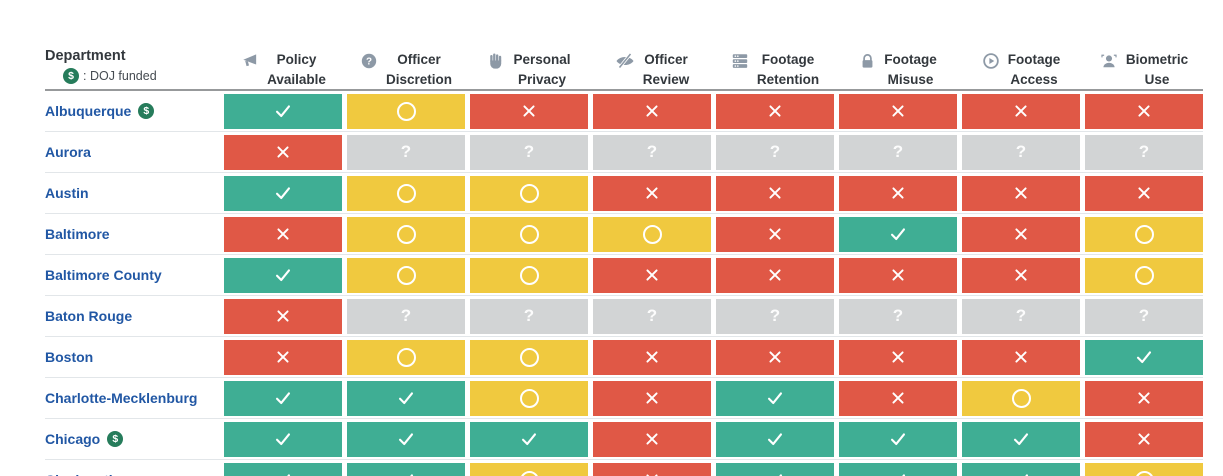 The height and width of the screenshot is (476, 1223). Describe the element at coordinates (132, 193) in the screenshot. I see `department-cell: Austin` at that location.